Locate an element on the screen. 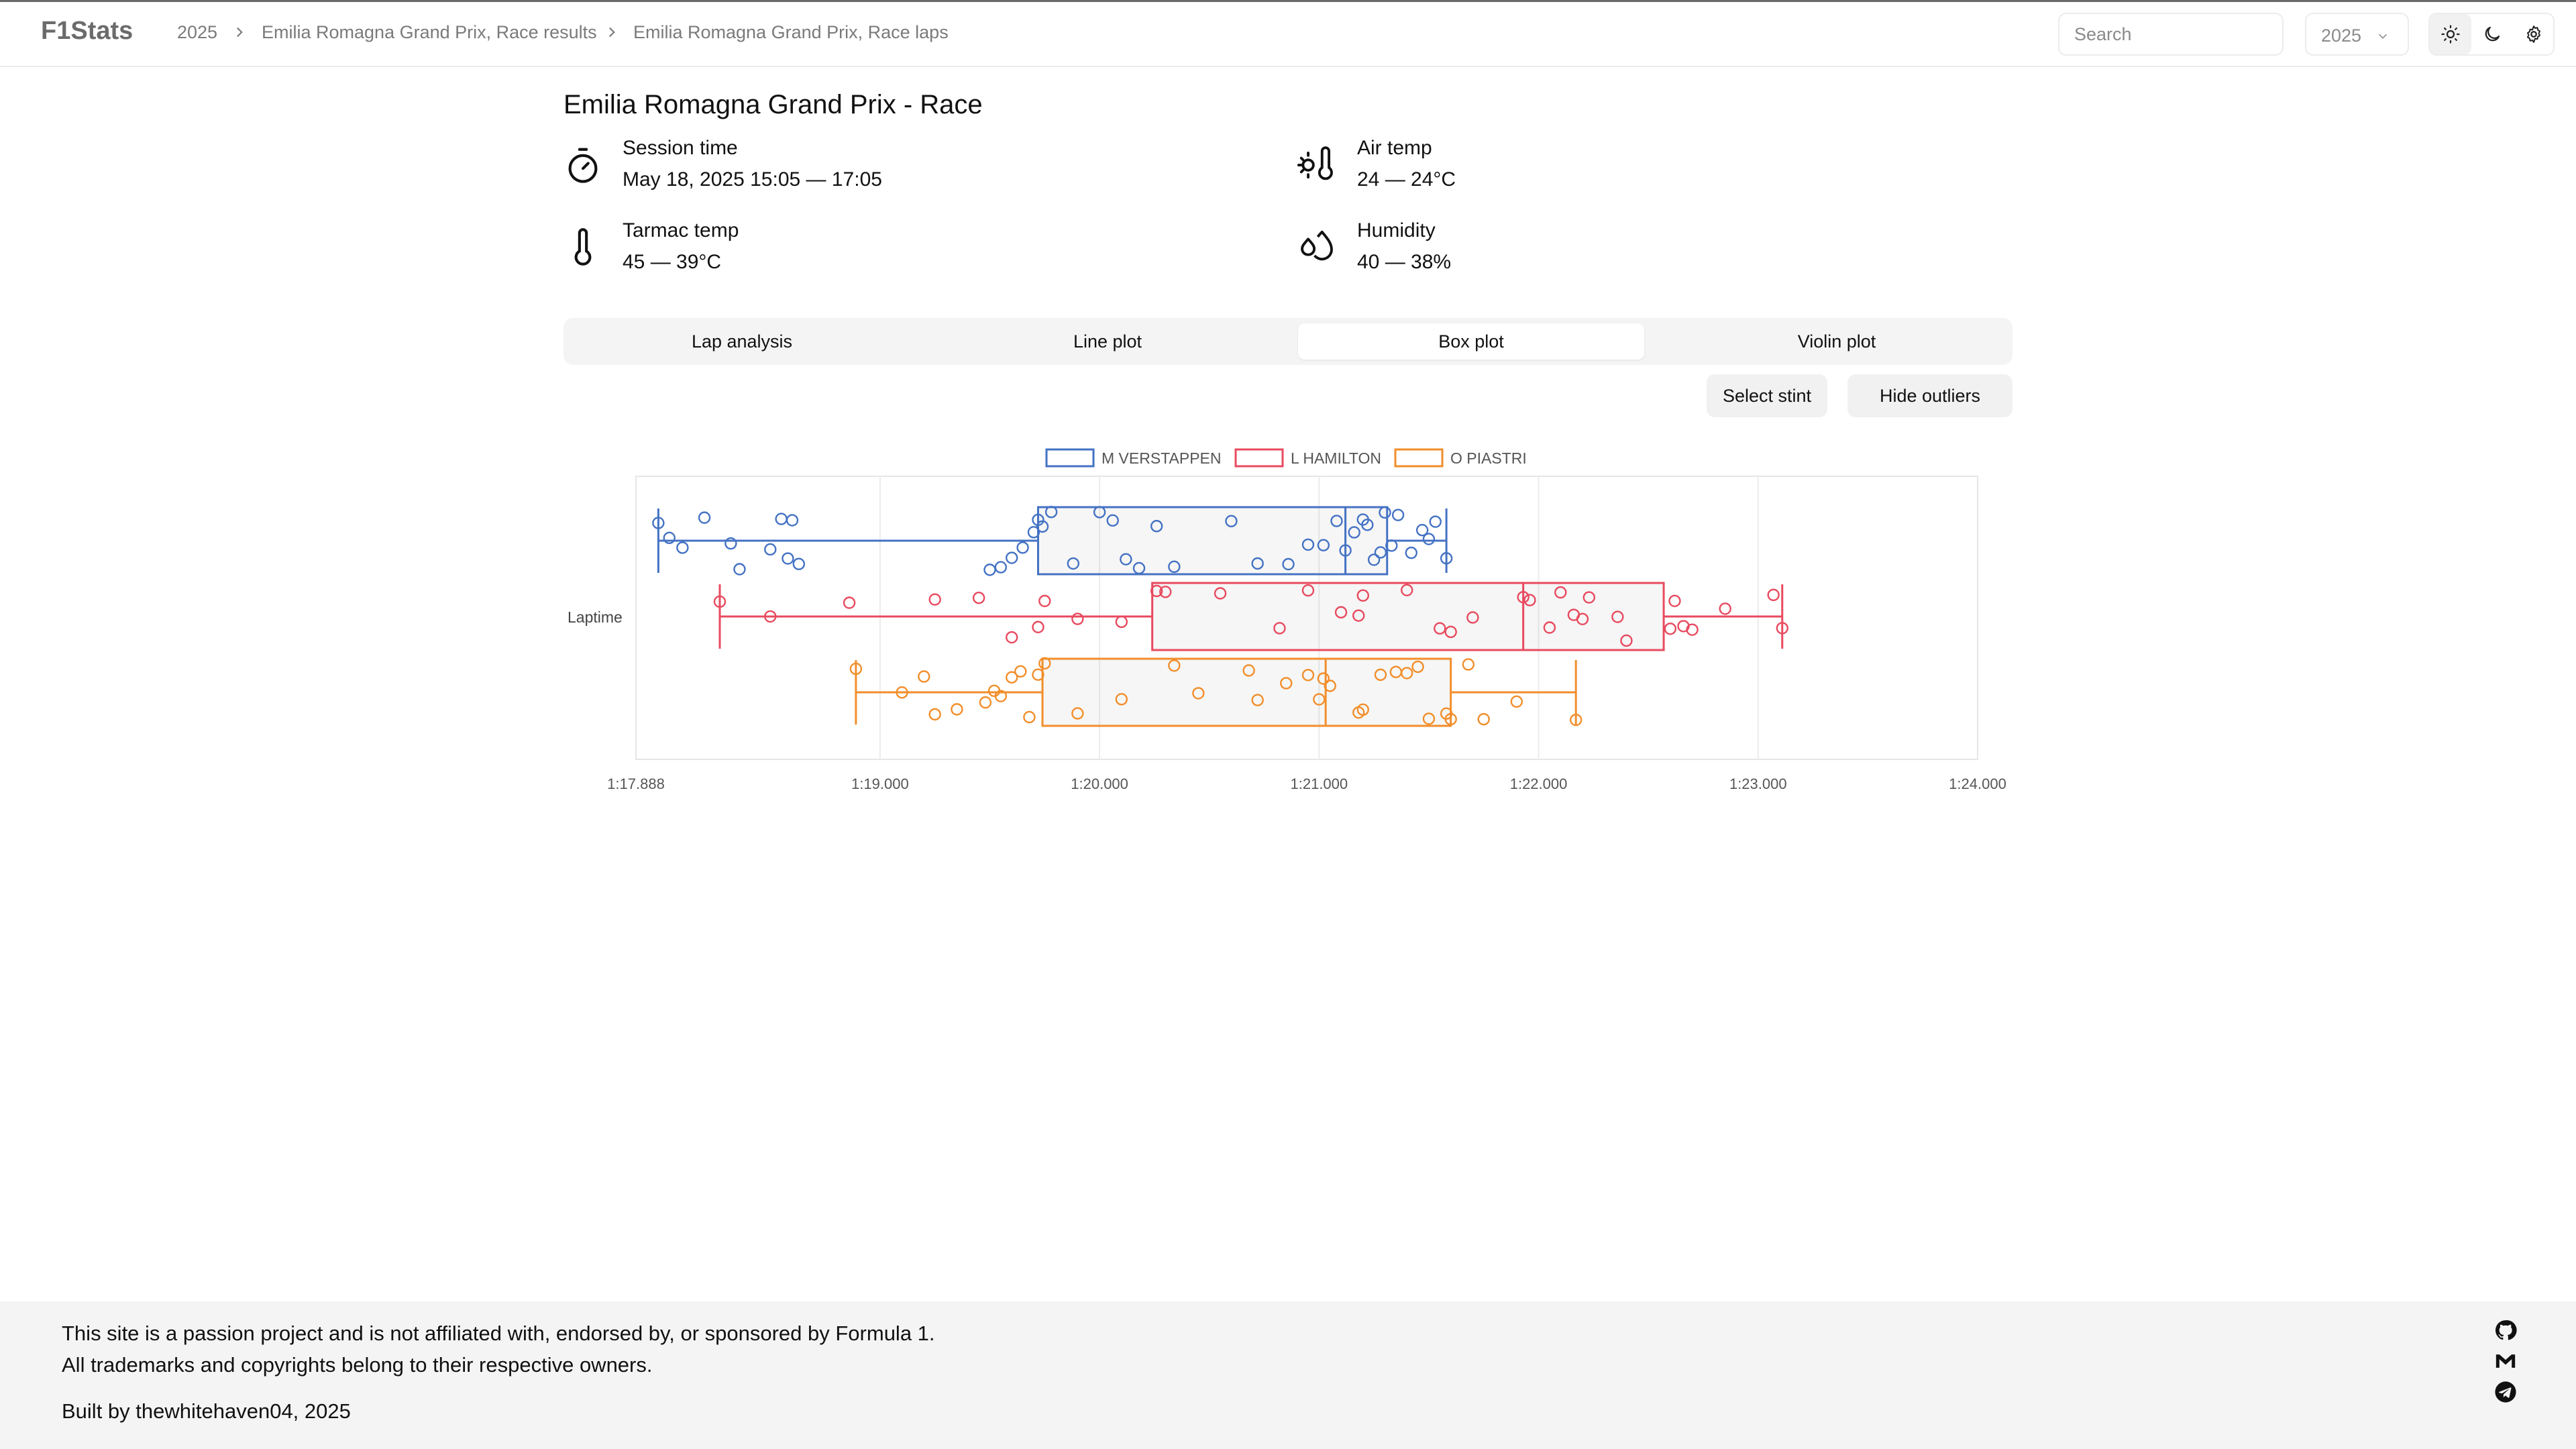  y-axis-label: Laptime is located at coordinates (595, 617).